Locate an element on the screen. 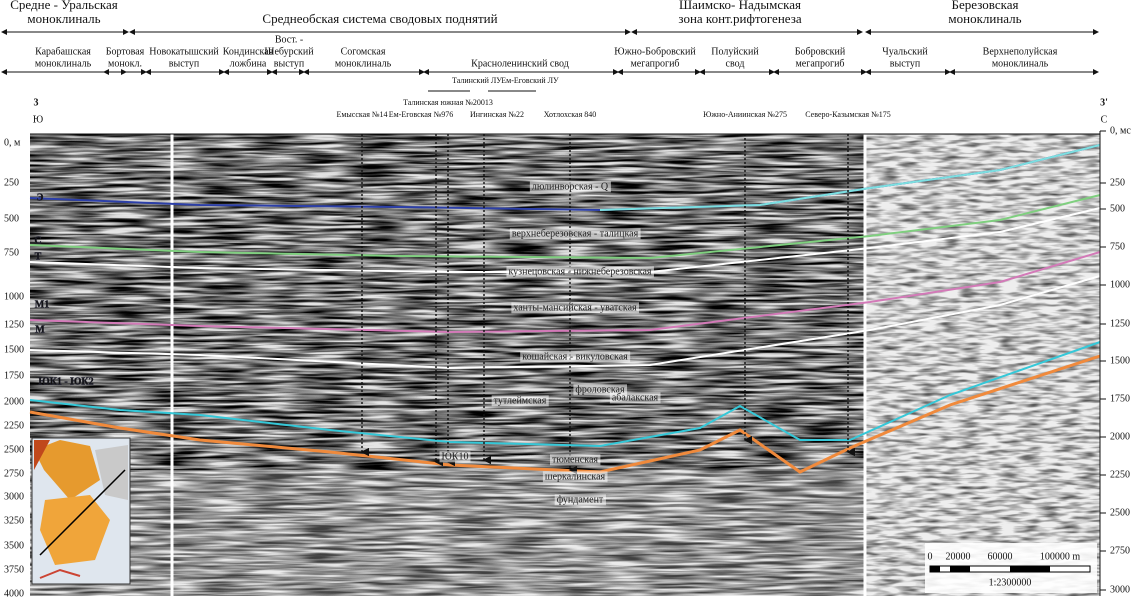 This screenshot has width=1137, height=601. left-axis-label: 3500 is located at coordinates (14, 545).